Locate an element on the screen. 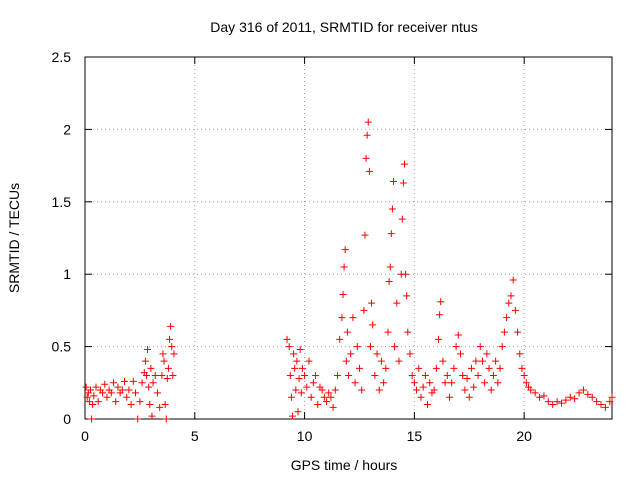 The width and height of the screenshot is (640, 480). x-tick-label: 5 is located at coordinates (195, 436).